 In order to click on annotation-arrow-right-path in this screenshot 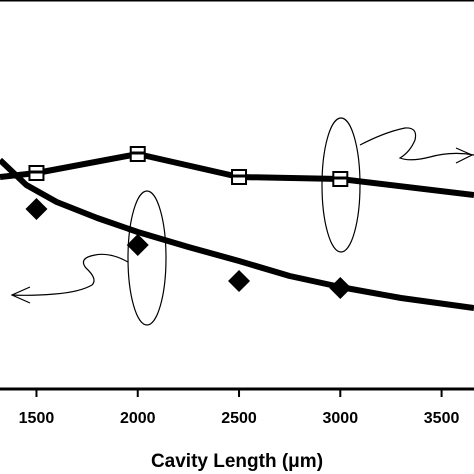, I will do `click(416, 144)`.